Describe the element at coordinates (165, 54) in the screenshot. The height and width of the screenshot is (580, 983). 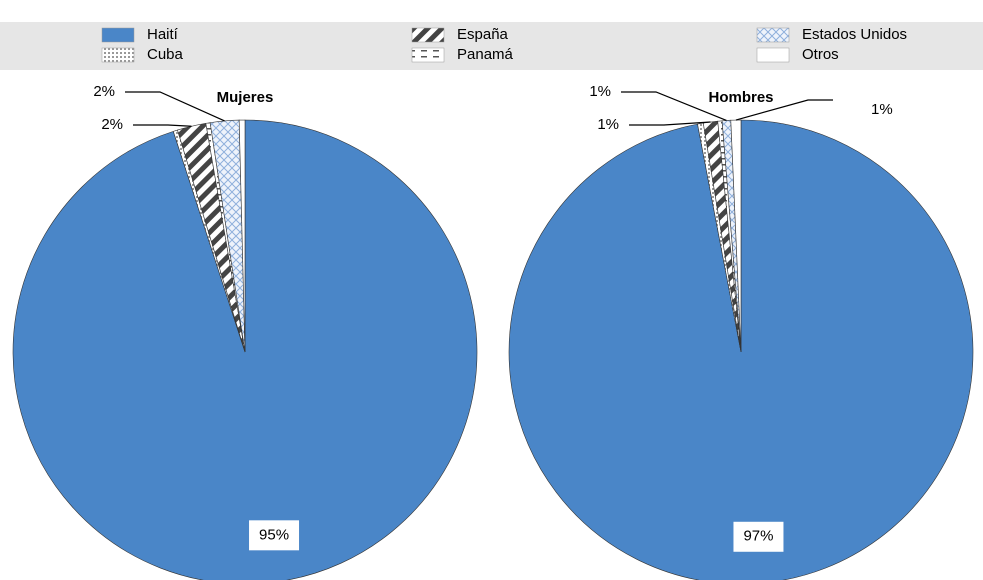
I see `legend-label: Cuba` at that location.